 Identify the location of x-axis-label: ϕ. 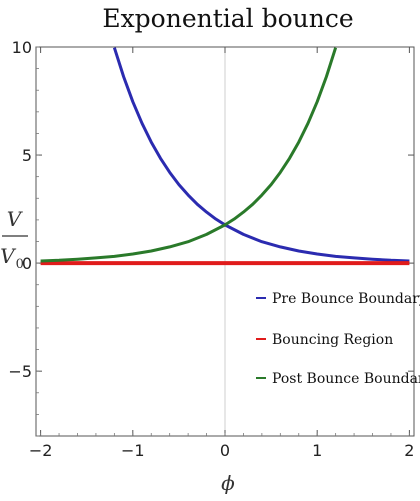
(228, 483).